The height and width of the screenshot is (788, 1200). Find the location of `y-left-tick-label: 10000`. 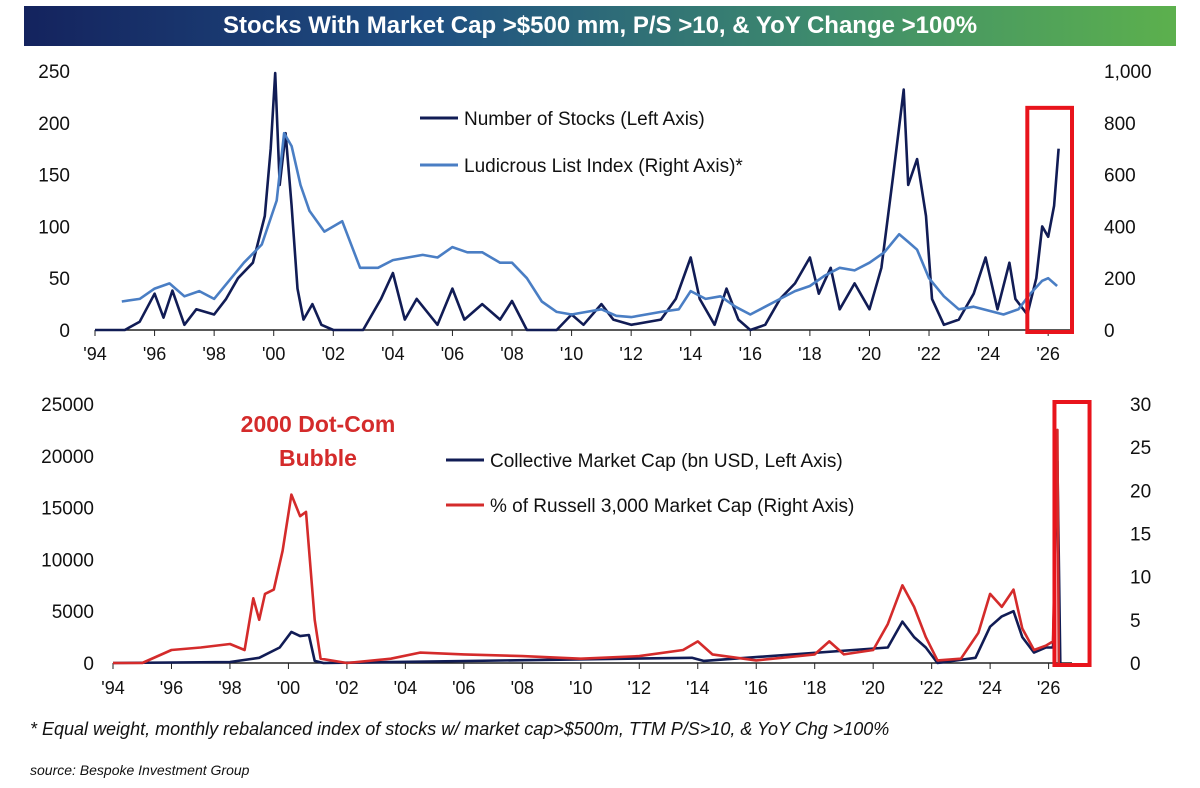

y-left-tick-label: 10000 is located at coordinates (67, 560).